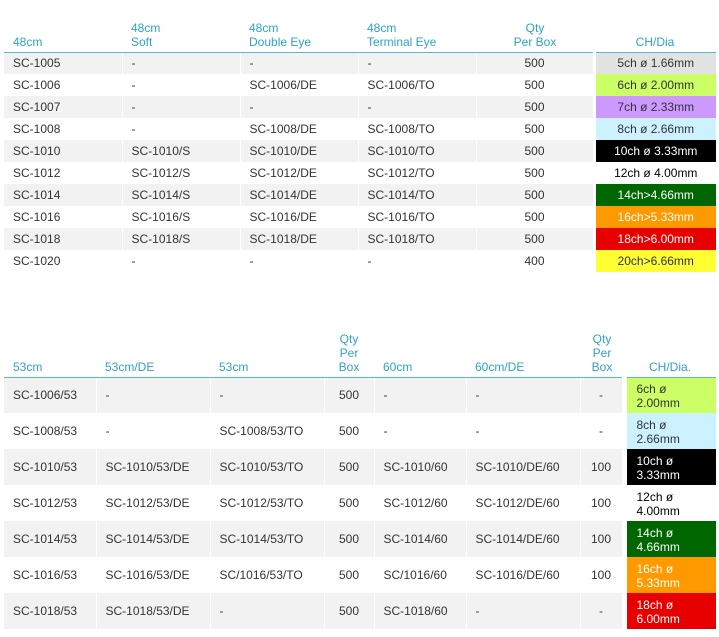  What do you see at coordinates (419, 395) in the screenshot?
I see `code-60cm-cell: -` at bounding box center [419, 395].